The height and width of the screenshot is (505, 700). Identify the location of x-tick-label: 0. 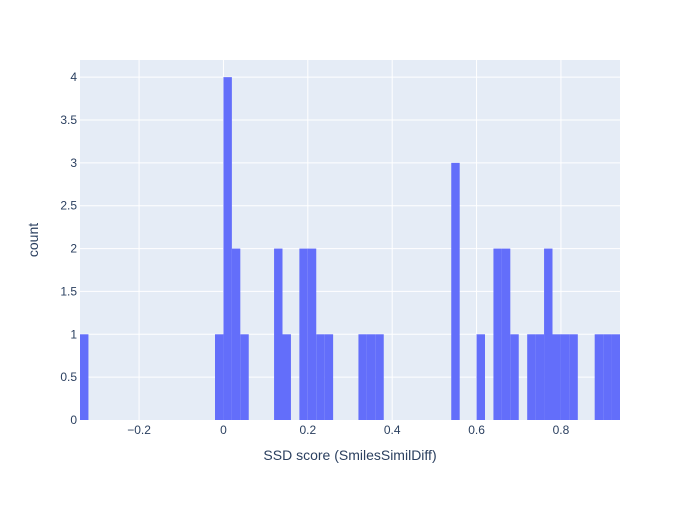
(223, 430).